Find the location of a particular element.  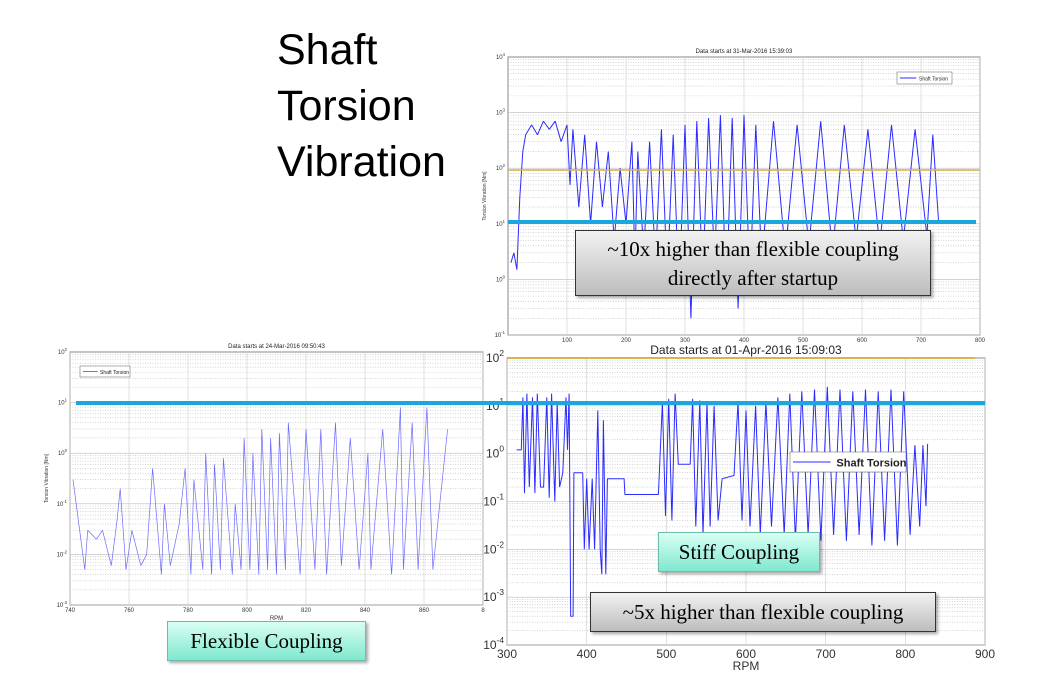

top-legend-box is located at coordinates (924, 78).